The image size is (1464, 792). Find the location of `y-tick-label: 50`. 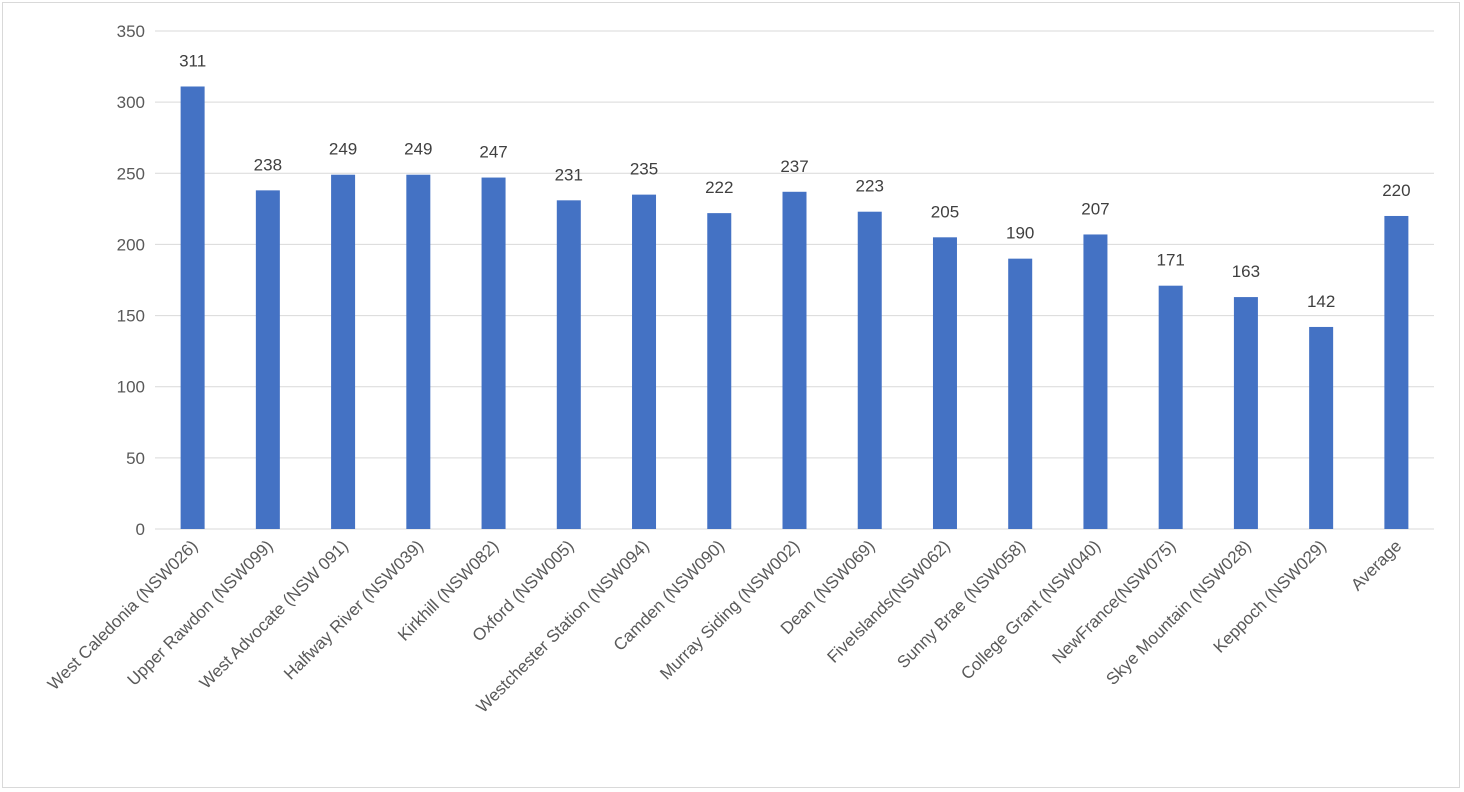

y-tick-label: 50 is located at coordinates (135, 458).